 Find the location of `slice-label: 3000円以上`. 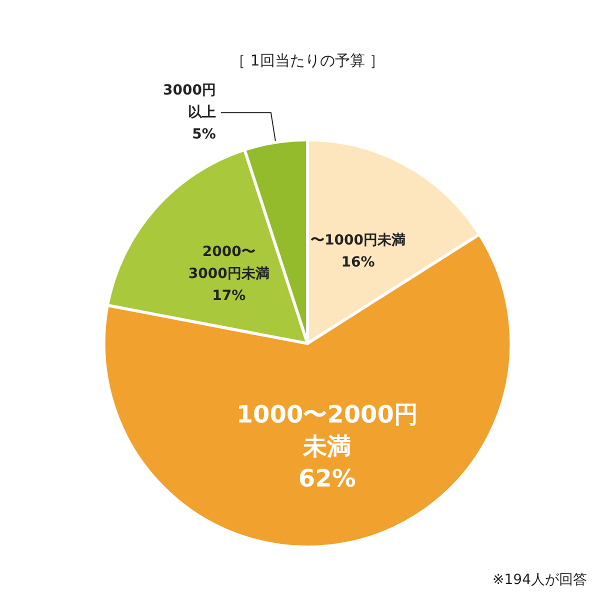

slice-label: 3000円以上 is located at coordinates (189, 101).